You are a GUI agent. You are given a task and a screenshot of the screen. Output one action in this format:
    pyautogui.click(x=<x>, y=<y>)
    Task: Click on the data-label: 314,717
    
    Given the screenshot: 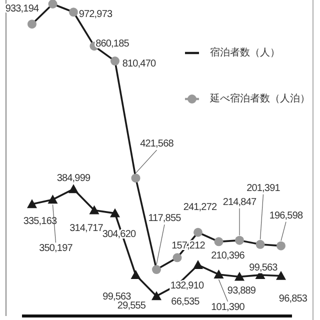 What is the action you would take?
    pyautogui.click(x=87, y=228)
    